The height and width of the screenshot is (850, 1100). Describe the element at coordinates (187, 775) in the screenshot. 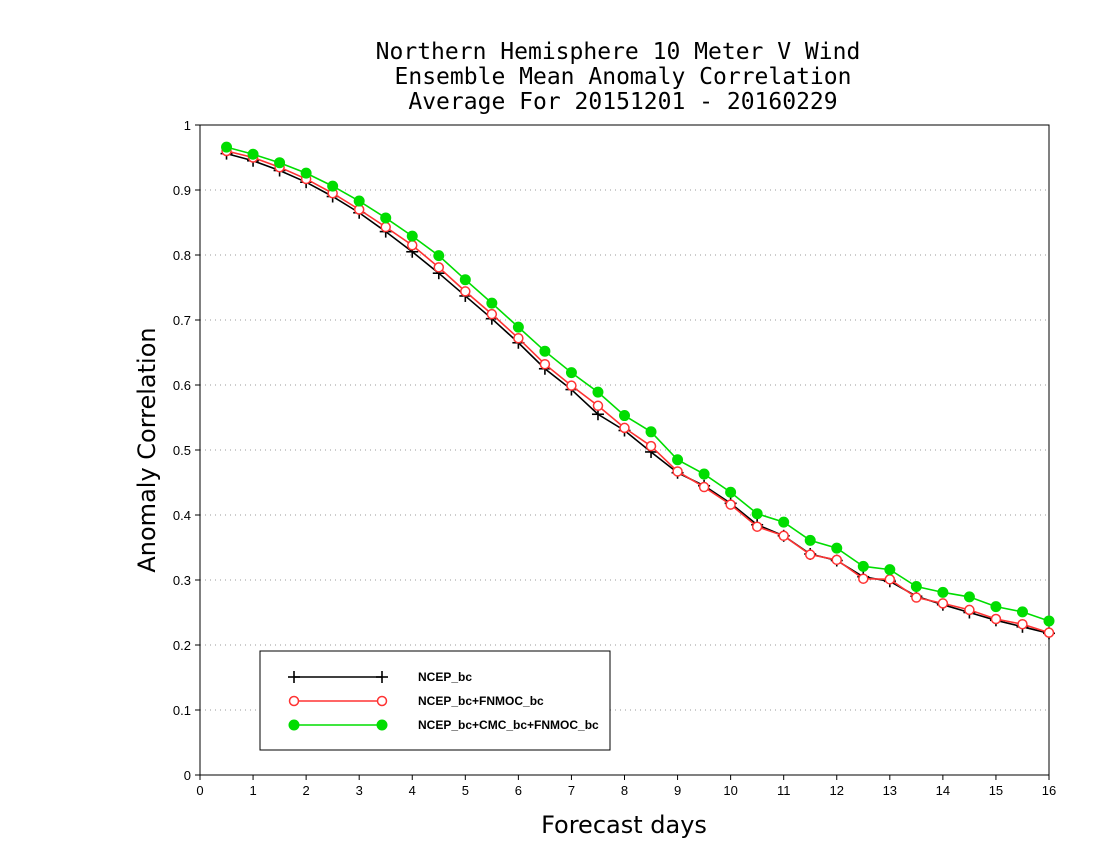

I see `y-tick-label: 0` at that location.